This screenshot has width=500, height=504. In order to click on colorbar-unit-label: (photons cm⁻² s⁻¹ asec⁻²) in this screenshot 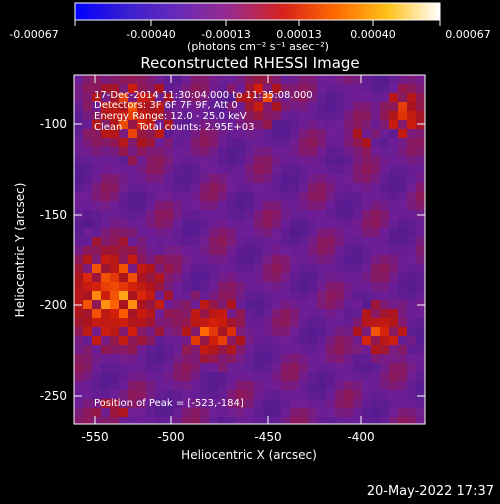, I will do `click(258, 46)`.